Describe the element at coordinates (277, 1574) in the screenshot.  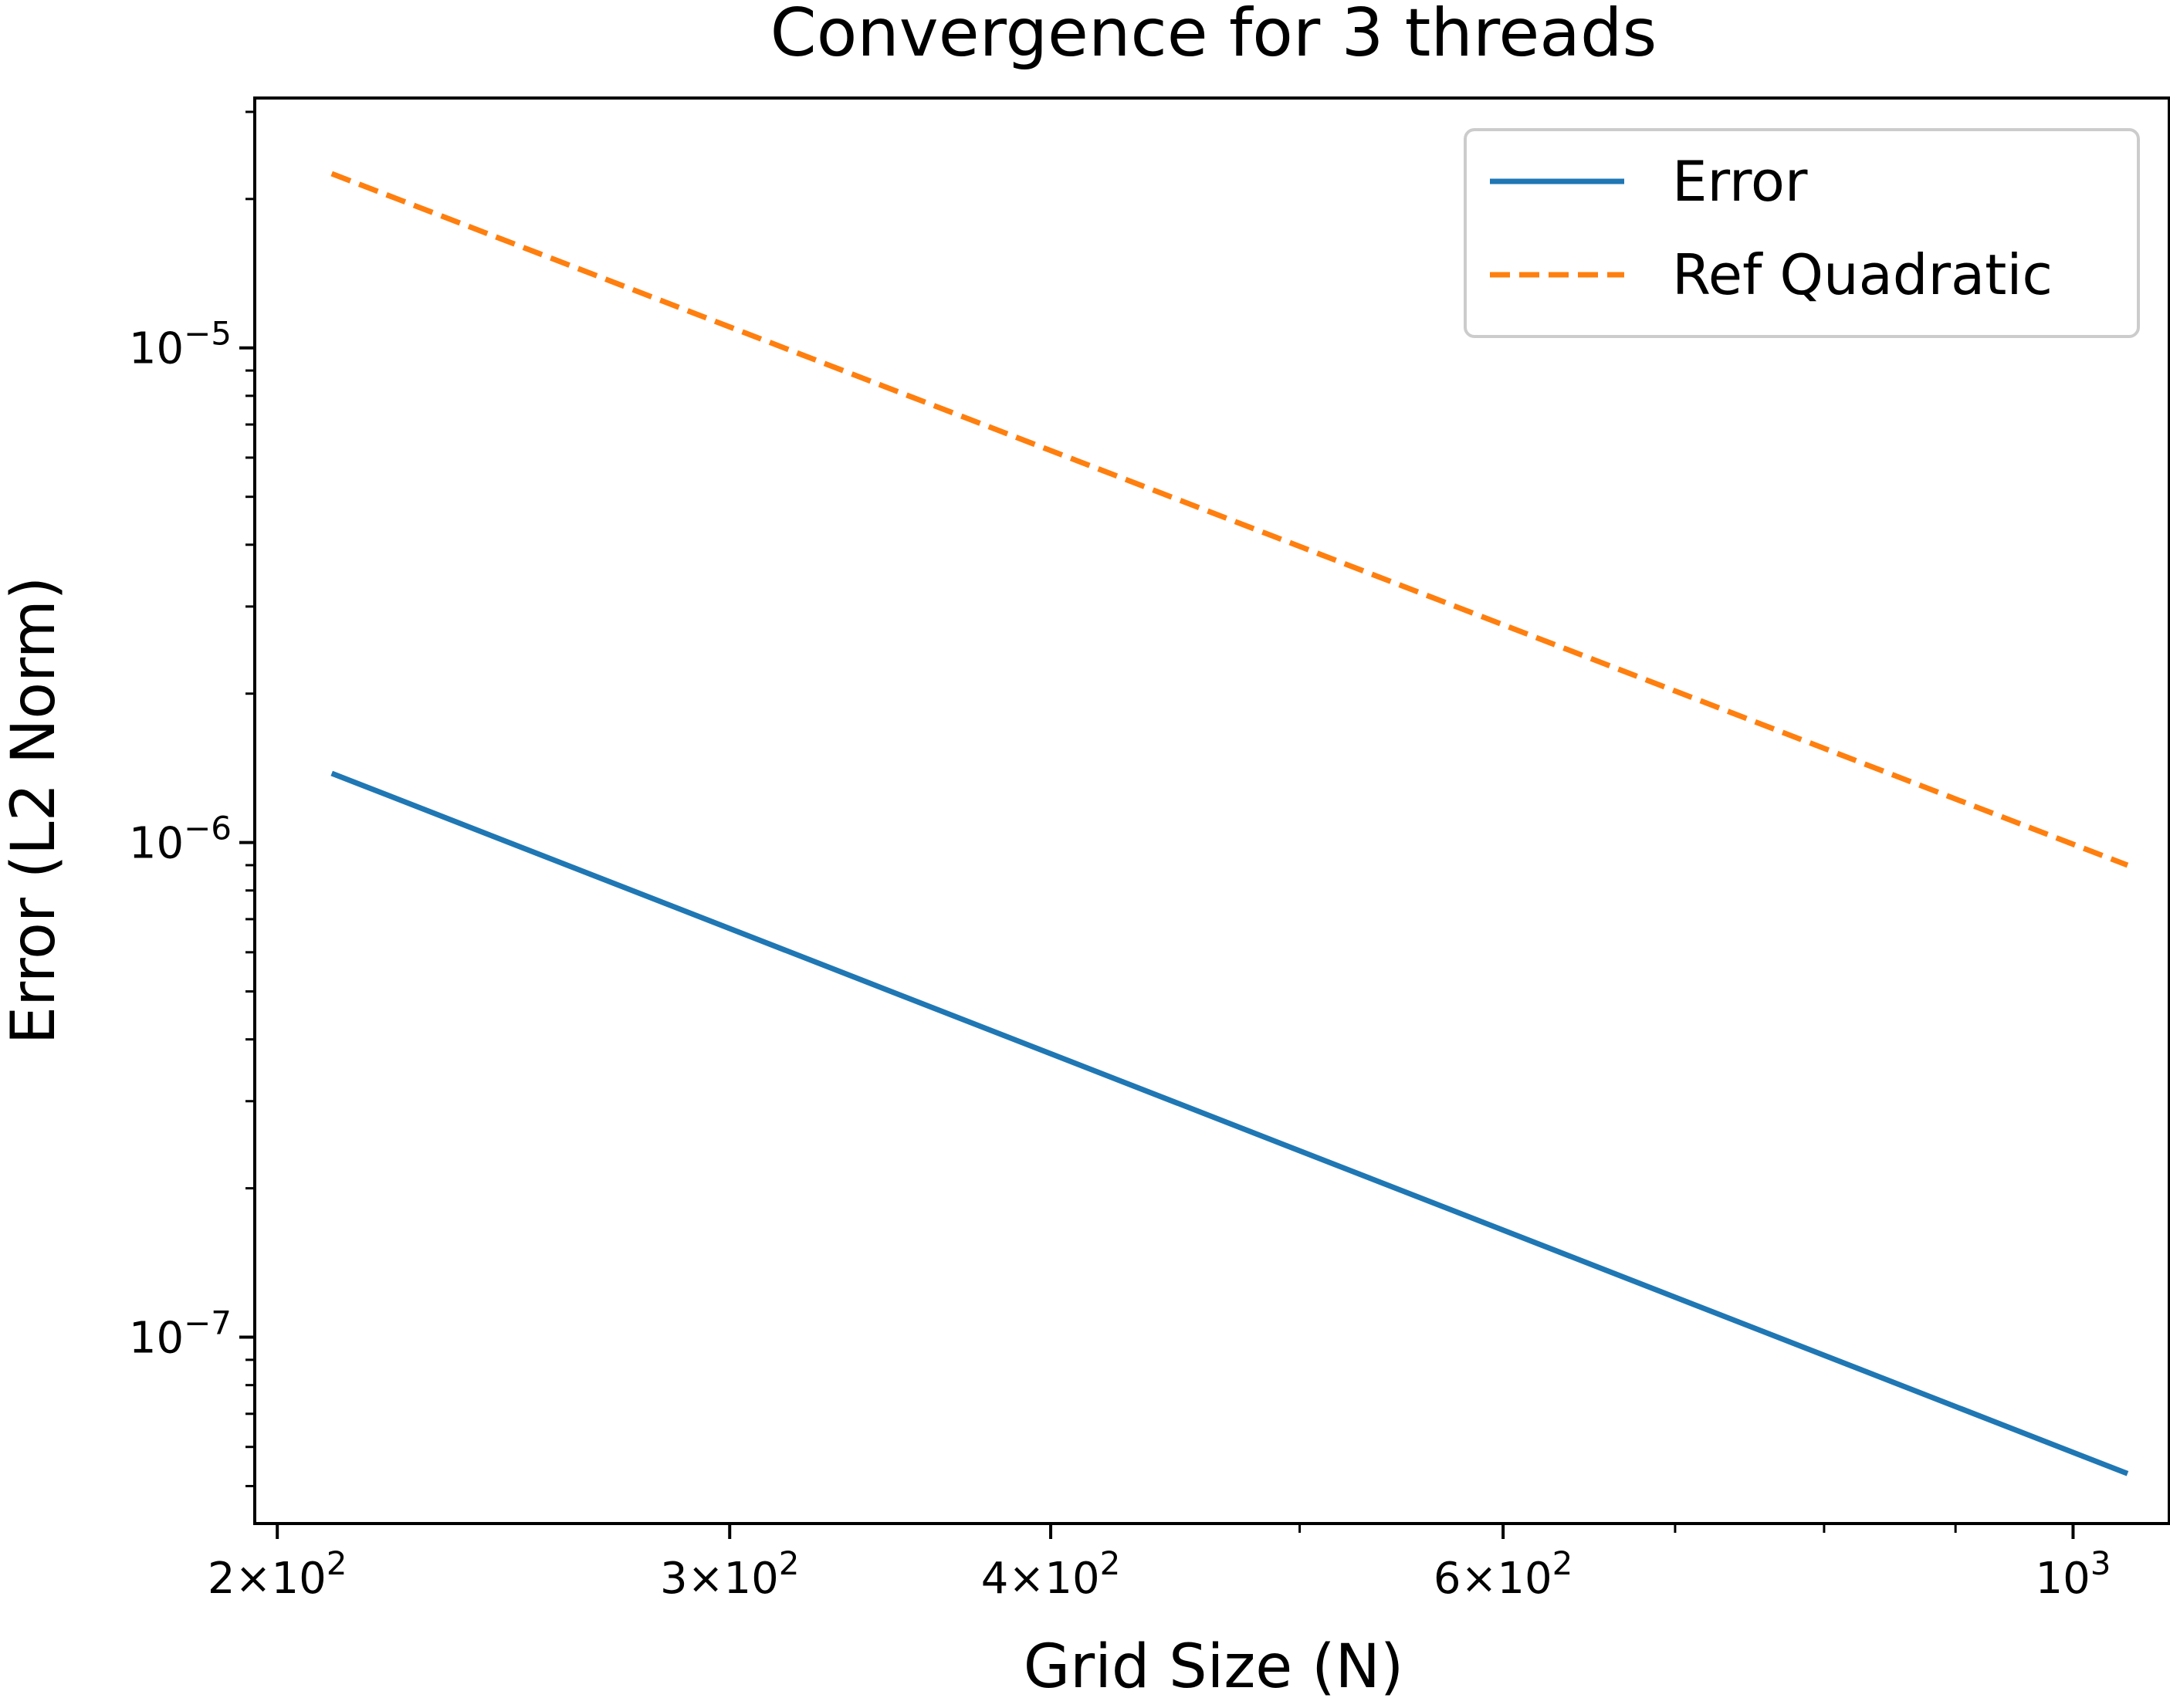
I see `x-tick-label: 2×102` at that location.